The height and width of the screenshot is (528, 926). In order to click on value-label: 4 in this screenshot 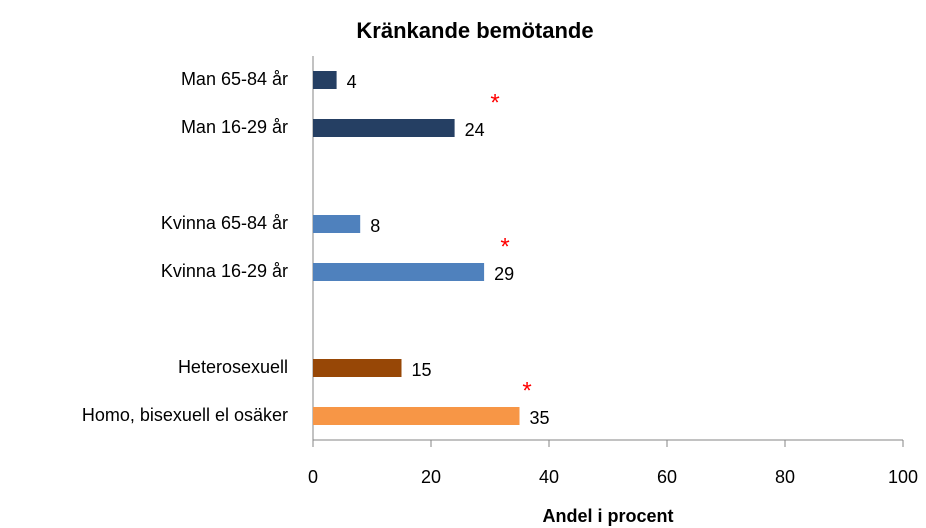, I will do `click(352, 82)`.